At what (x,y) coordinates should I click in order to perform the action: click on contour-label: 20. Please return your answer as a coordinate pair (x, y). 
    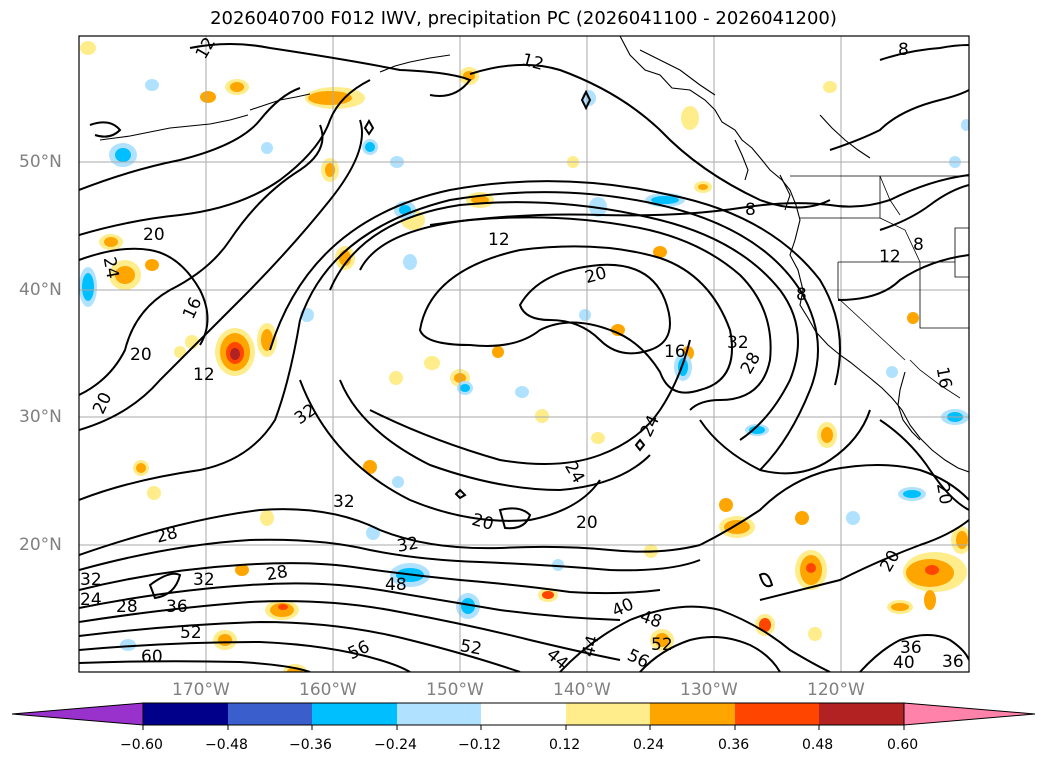
    Looking at the image, I should click on (141, 355).